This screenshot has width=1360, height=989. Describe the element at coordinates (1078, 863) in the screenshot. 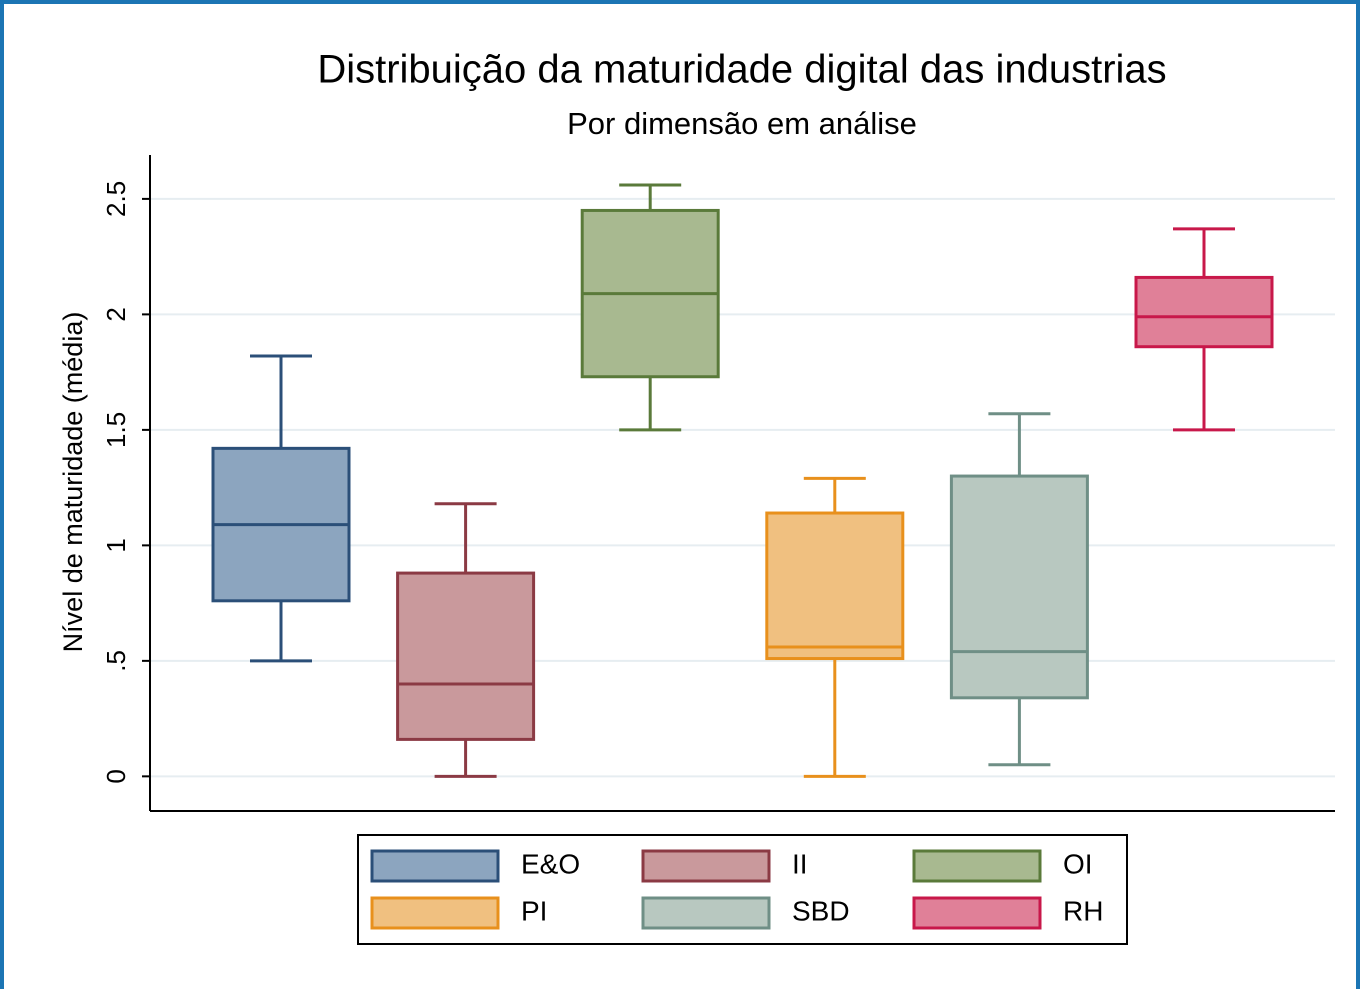

I see `legend-label: OI` at that location.